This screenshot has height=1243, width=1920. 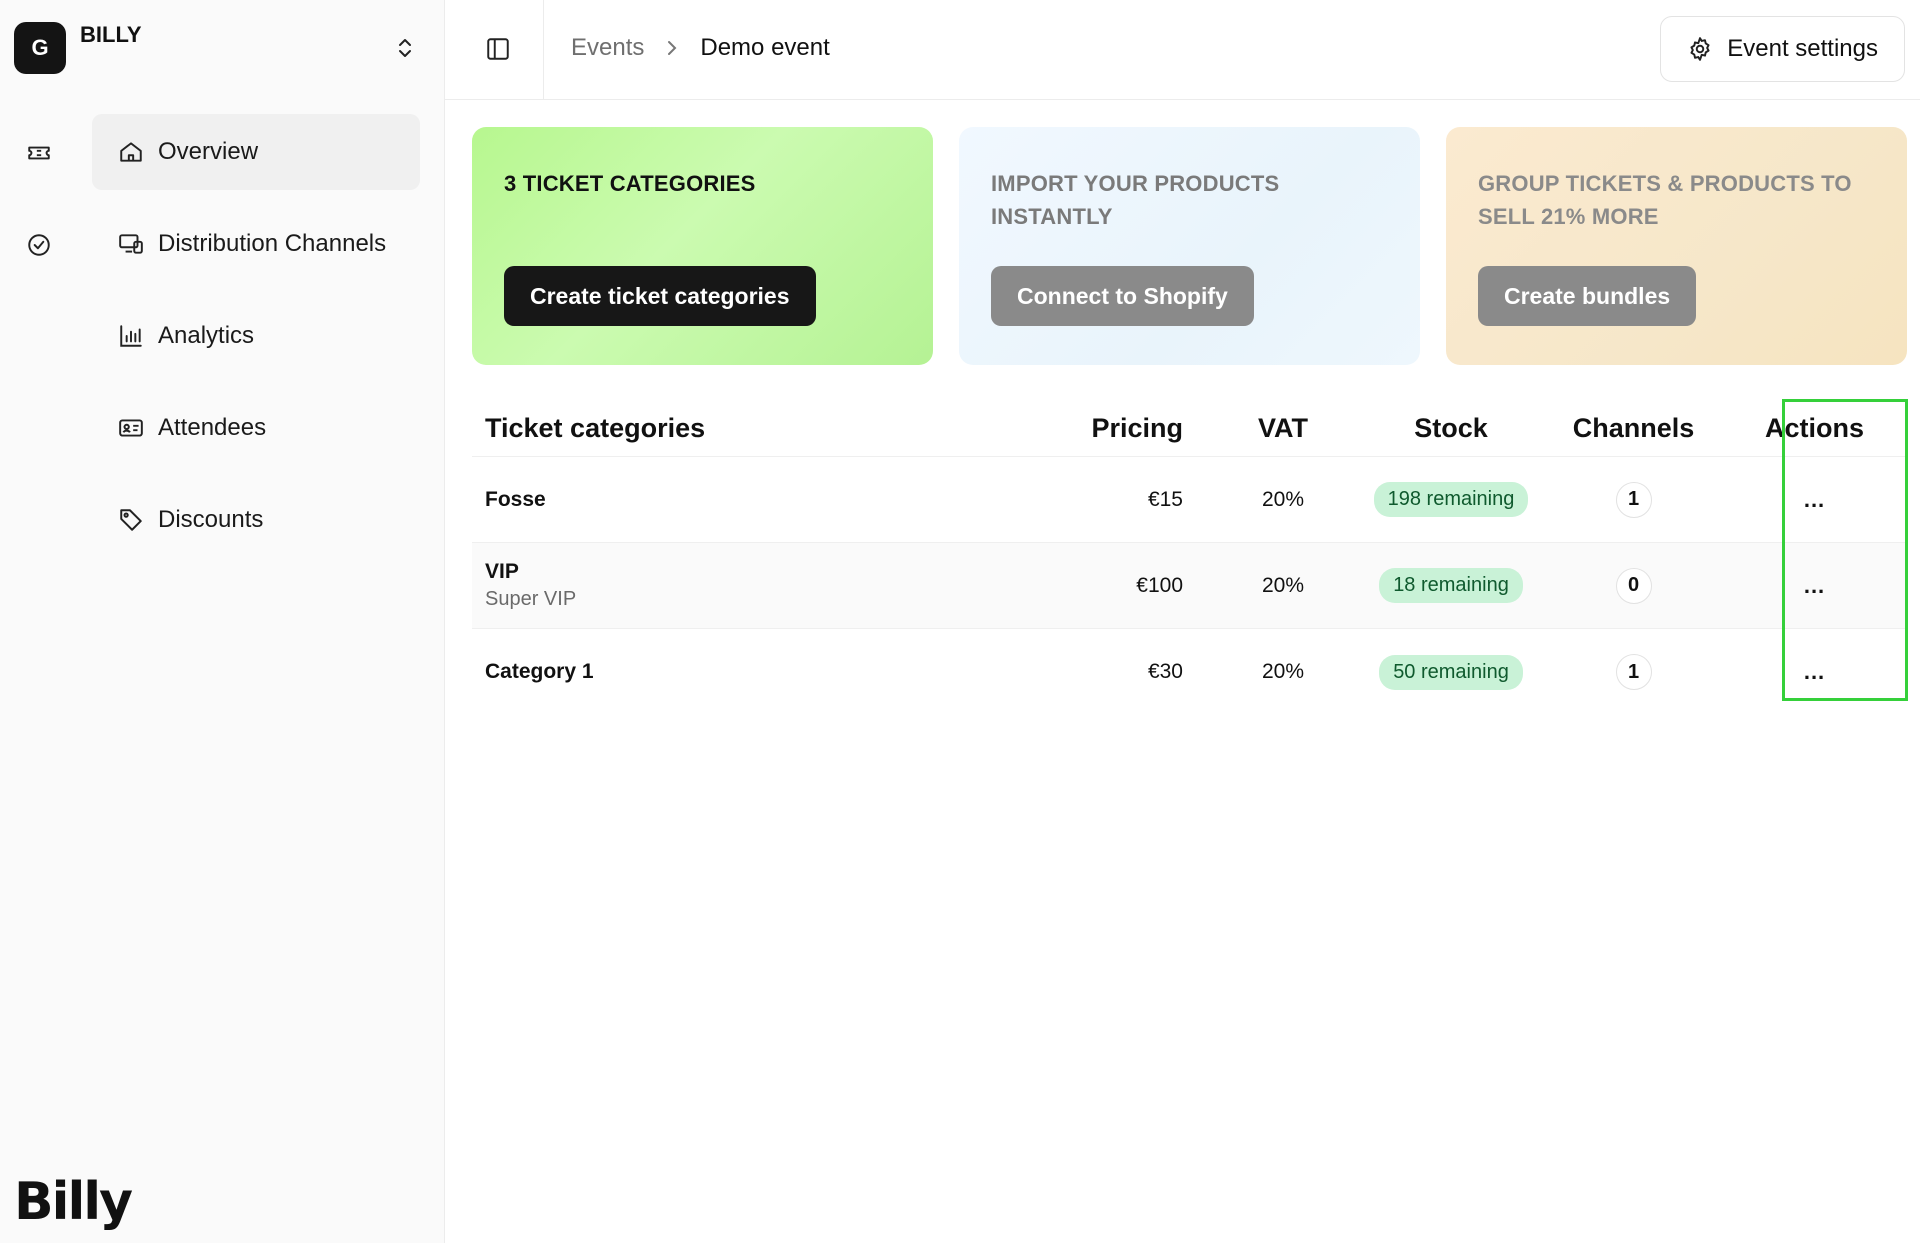 What do you see at coordinates (1451, 585) in the screenshot?
I see `stock-badge: 18 remaining` at bounding box center [1451, 585].